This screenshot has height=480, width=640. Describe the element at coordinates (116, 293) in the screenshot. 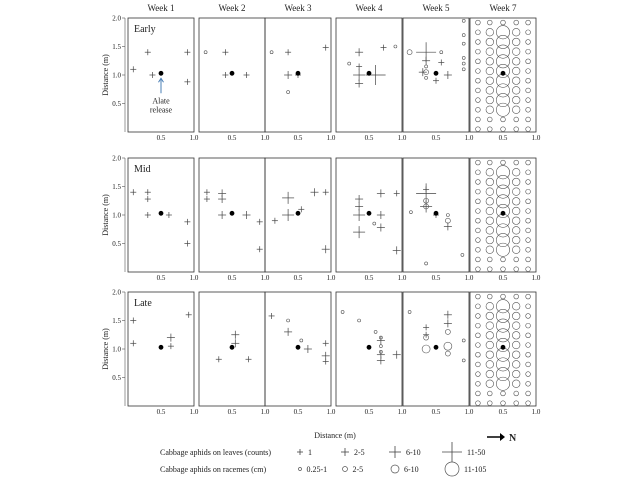

I see `y-tick-label: 2.0` at that location.